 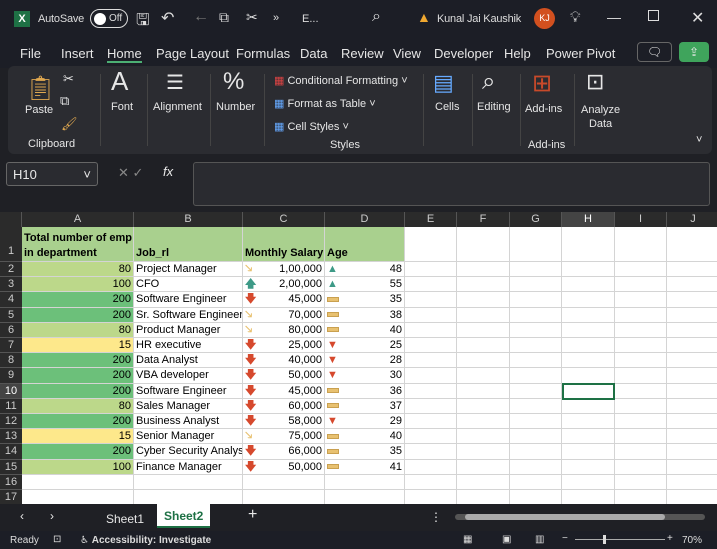 What do you see at coordinates (641, 219) in the screenshot?
I see `column-header-i: I` at bounding box center [641, 219].